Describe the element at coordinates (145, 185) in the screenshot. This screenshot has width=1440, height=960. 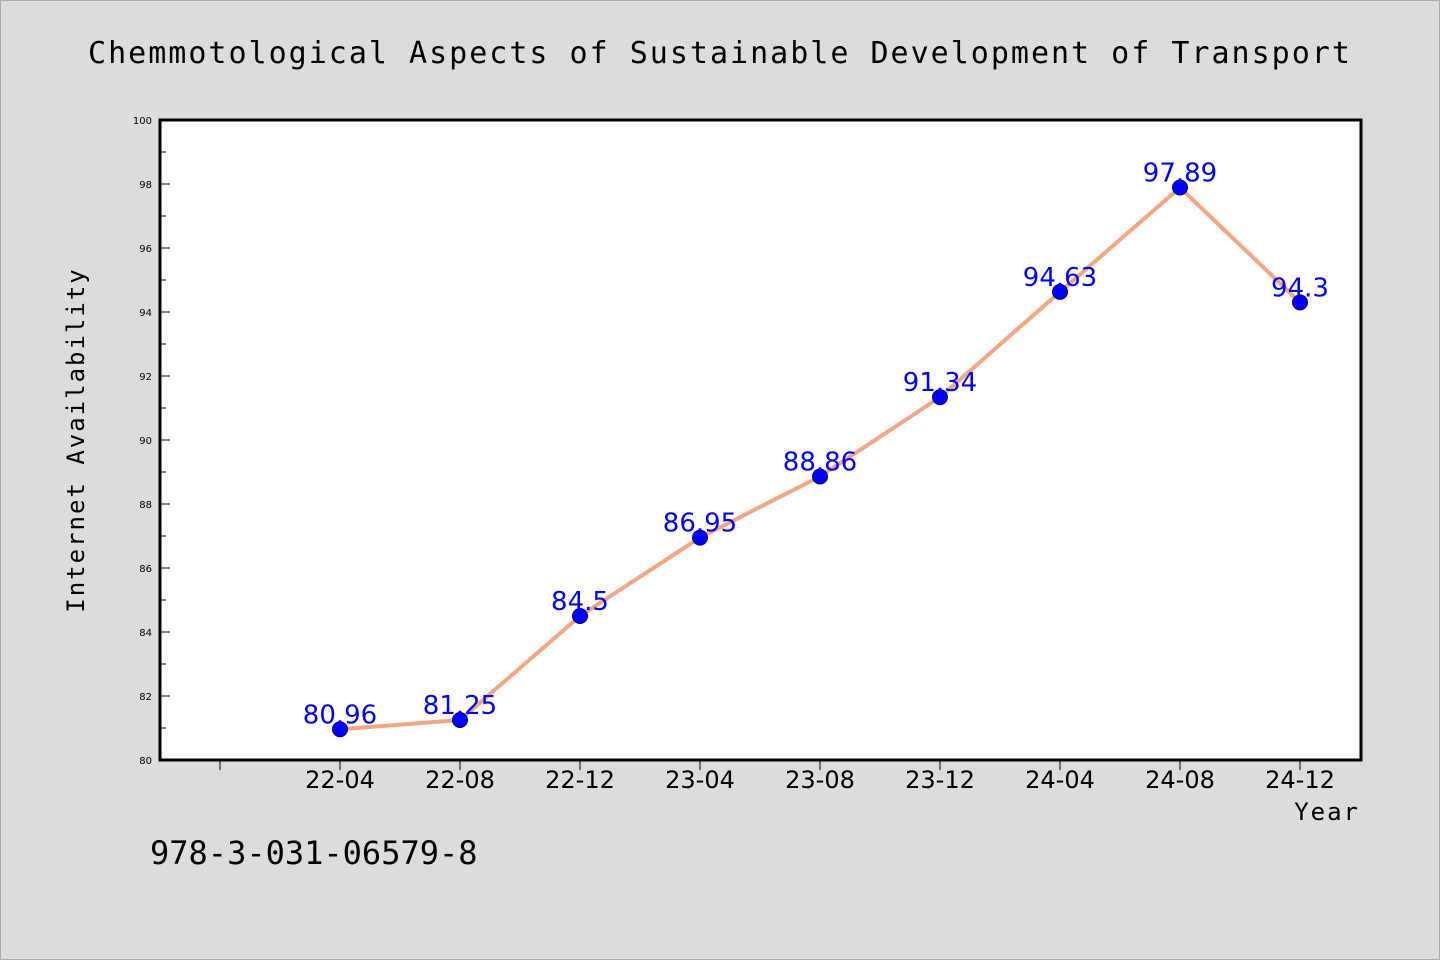
I see `y-tick-label: 98` at that location.